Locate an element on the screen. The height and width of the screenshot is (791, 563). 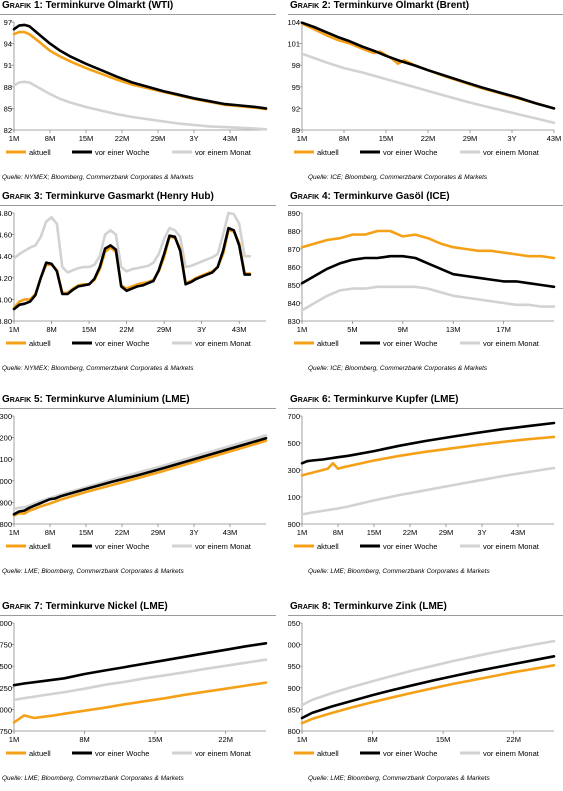
y-tick-label: 94 is located at coordinates (8, 44).